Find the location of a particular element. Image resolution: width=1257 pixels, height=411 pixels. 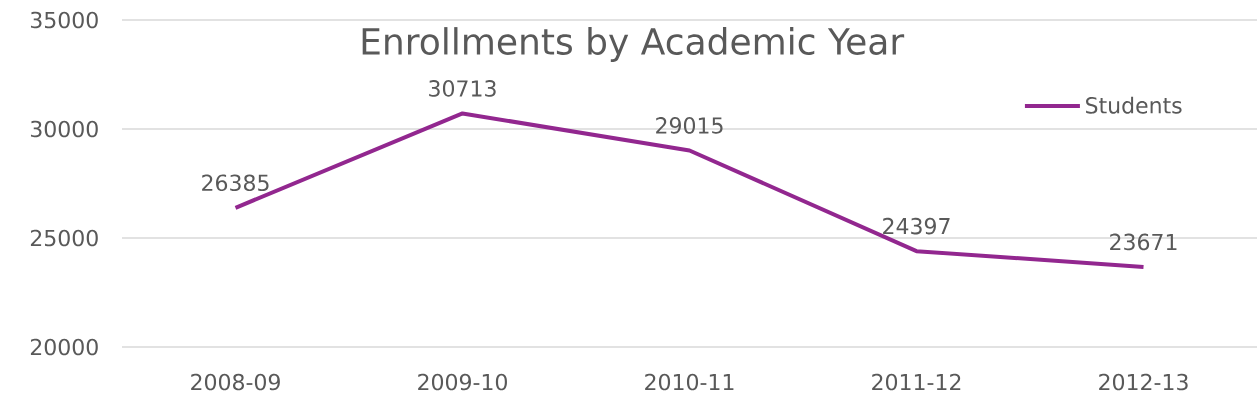

x-tick-label: 2011-12 is located at coordinates (916, 382).